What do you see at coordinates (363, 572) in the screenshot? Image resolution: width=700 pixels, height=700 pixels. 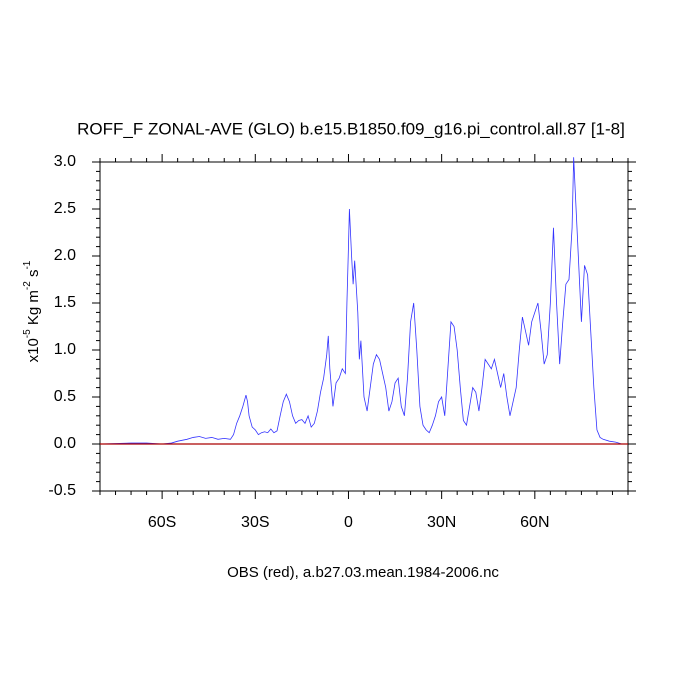 I see `x-axis-label: OBS (red), a.b27.03.mean.1984-2006.nc` at bounding box center [363, 572].